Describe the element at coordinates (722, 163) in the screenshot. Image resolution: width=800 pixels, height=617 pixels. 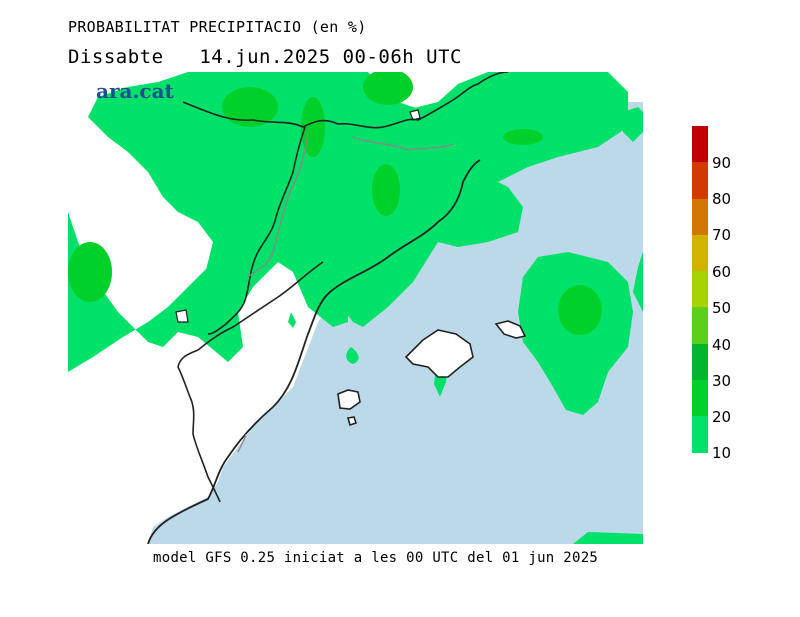
I see `legend-label: 90` at that location.